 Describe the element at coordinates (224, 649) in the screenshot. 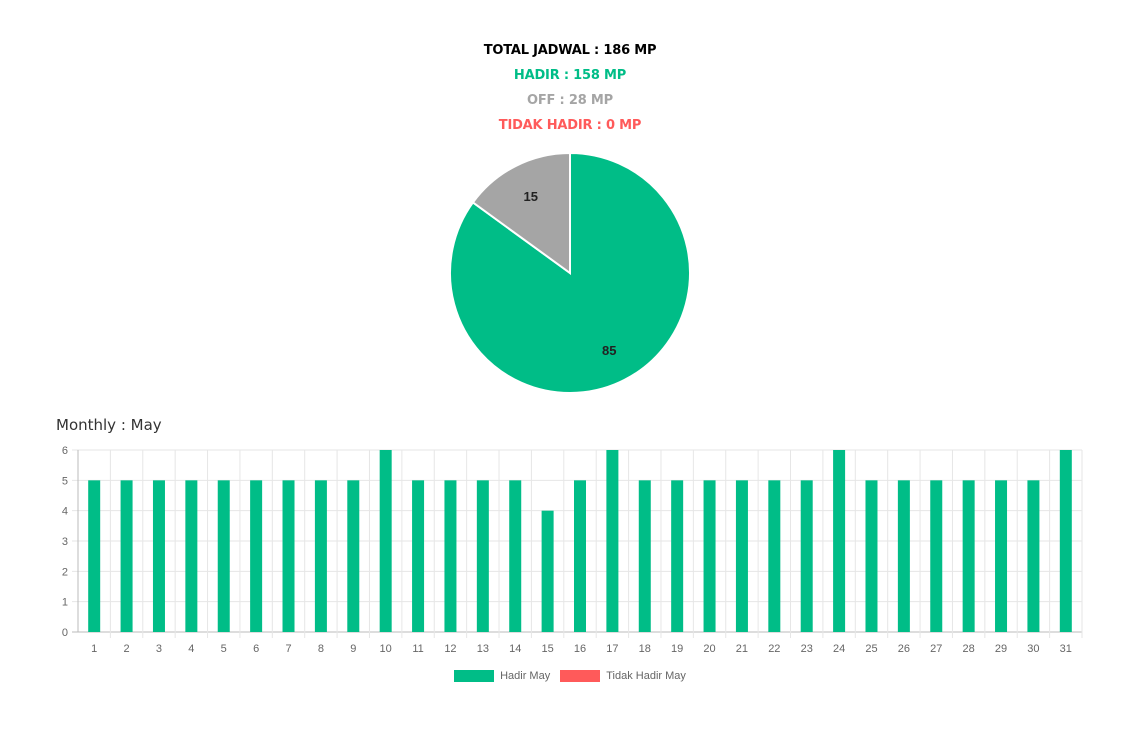

I see `x-tick-label: 5` at that location.